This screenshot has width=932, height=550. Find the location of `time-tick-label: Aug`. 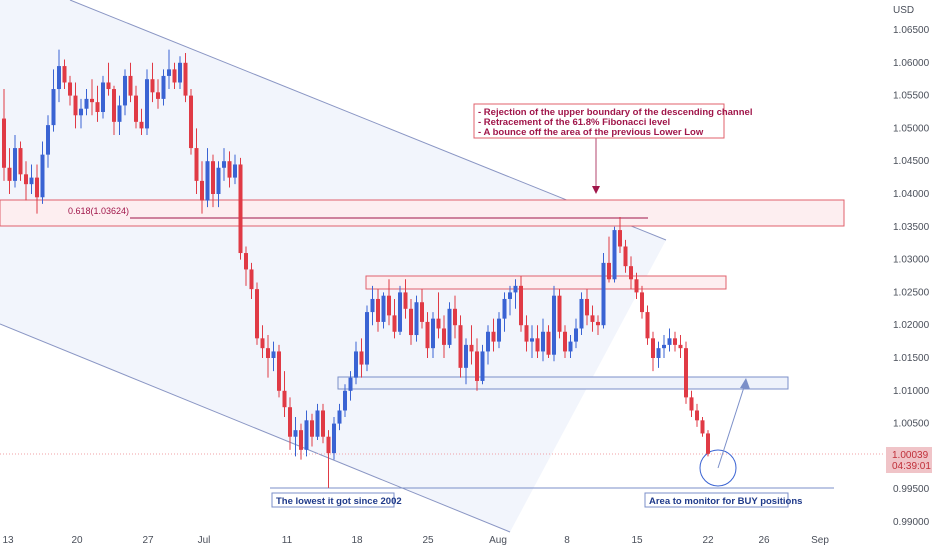

time-tick-label: Aug is located at coordinates (498, 540).